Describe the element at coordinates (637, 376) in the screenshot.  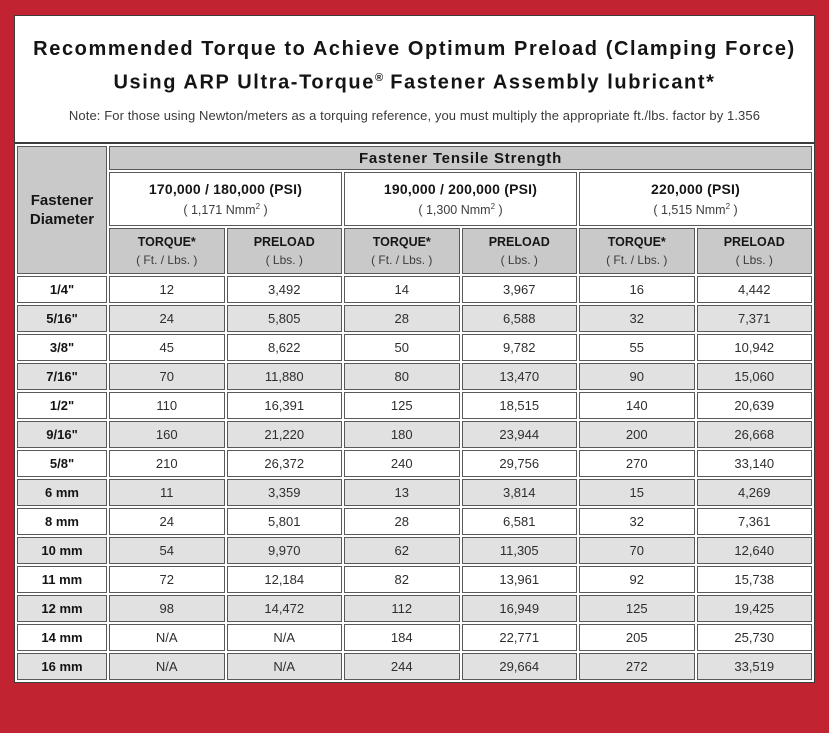
I see `value-cell: 90` at that location.